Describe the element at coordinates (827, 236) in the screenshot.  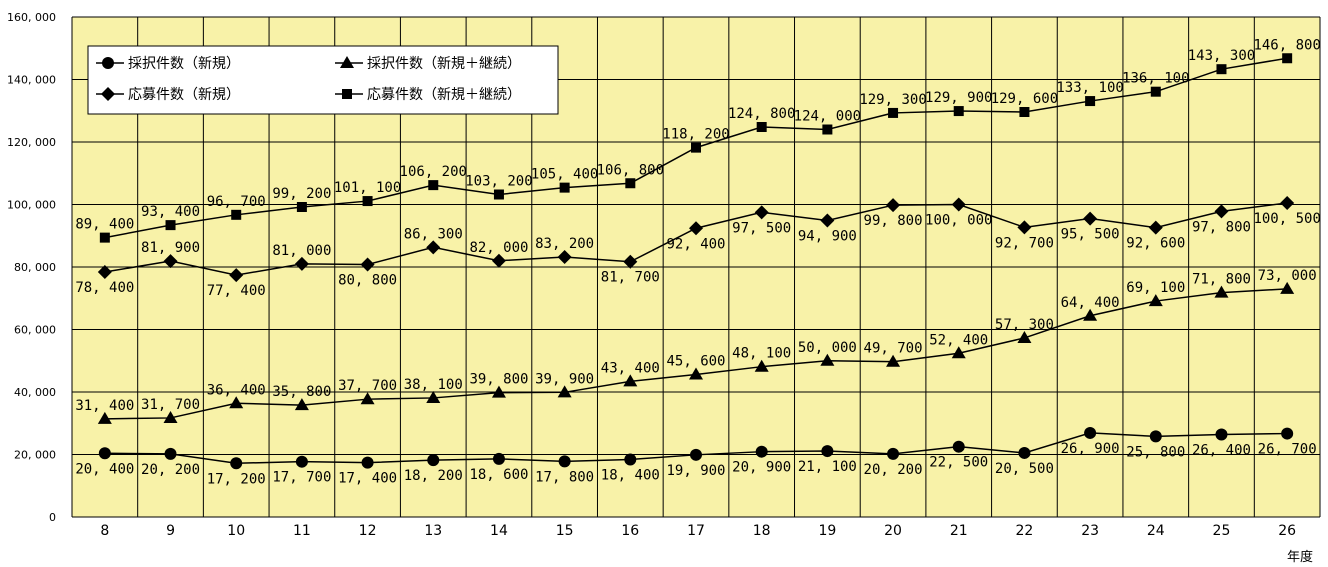
I see `data-label: 94, 900` at that location.